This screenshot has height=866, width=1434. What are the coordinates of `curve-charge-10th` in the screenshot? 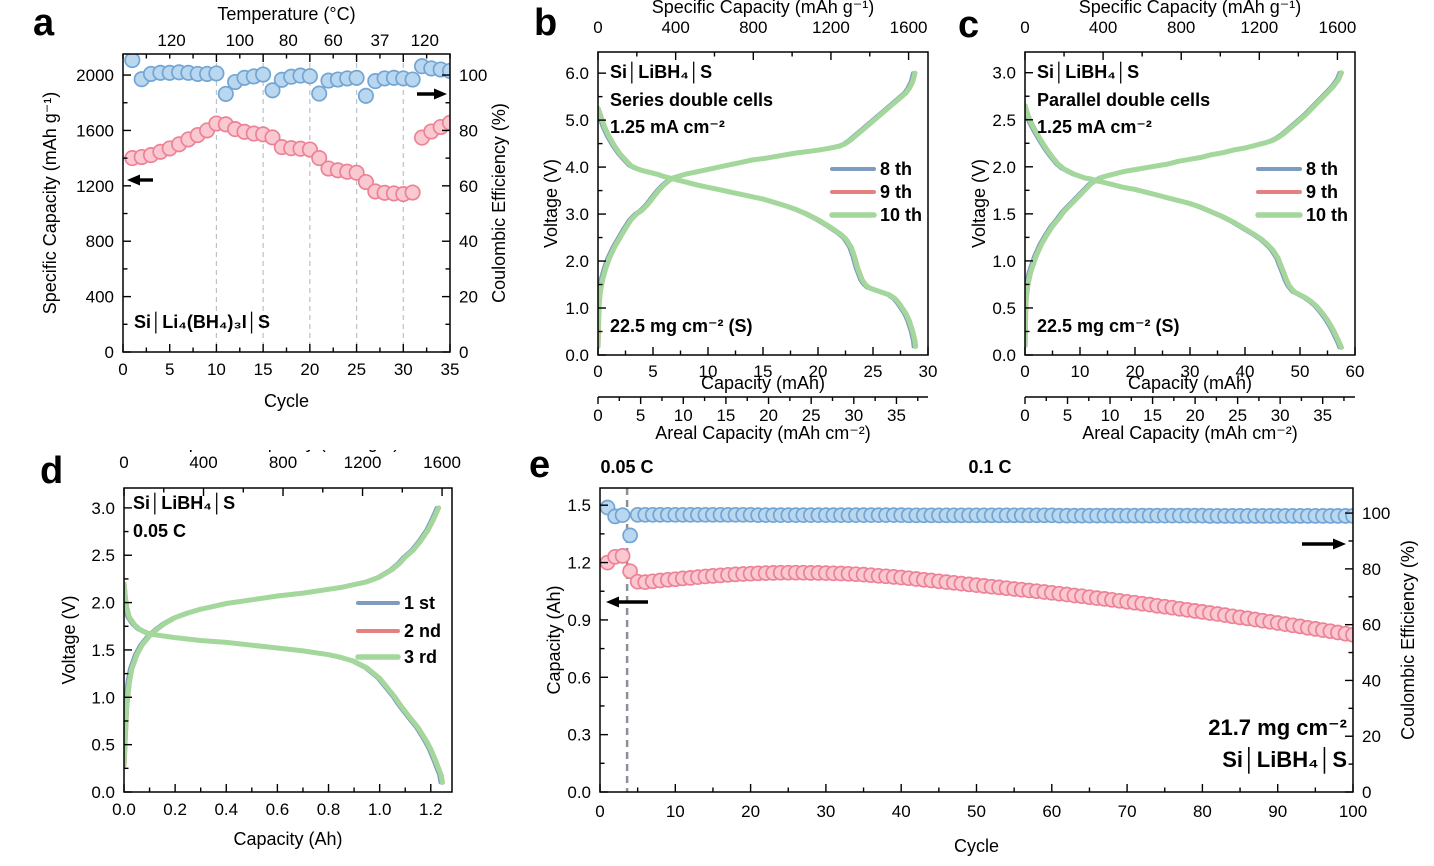 It's located at (1184, 209).